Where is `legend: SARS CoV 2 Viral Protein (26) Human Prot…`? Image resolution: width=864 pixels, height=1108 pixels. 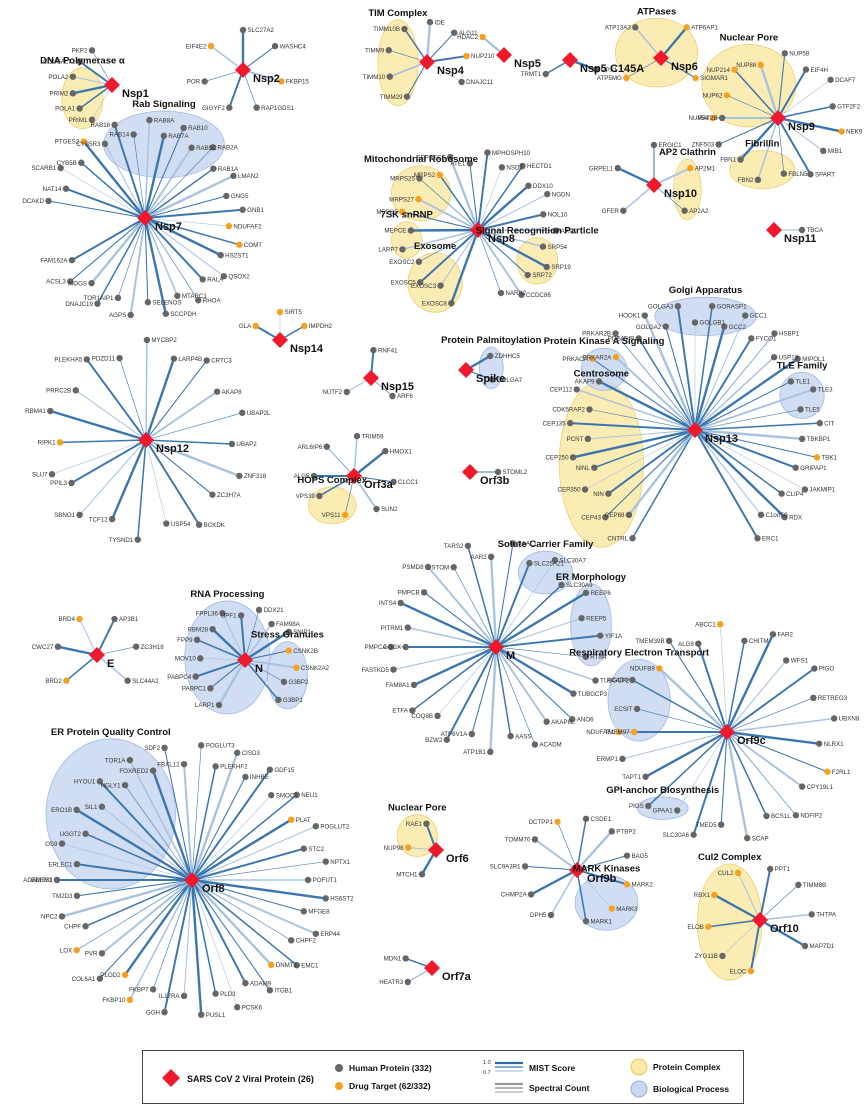
legend: SARS CoV 2 Viral Protein (26) Human Prot… is located at coordinates (443, 1077).